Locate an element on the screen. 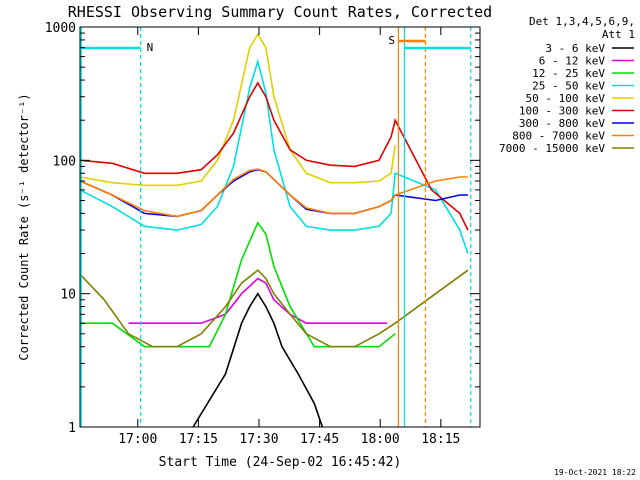  legend-label-3: 25 - 50 keV is located at coordinates (568, 86).